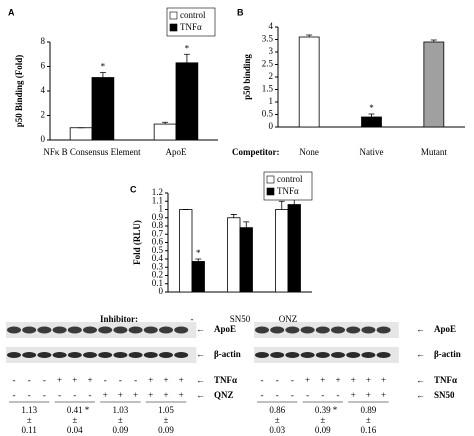 The width and height of the screenshot is (474, 436). Describe the element at coordinates (271, 76) in the screenshot. I see `y-tick-label: 2` at that location.